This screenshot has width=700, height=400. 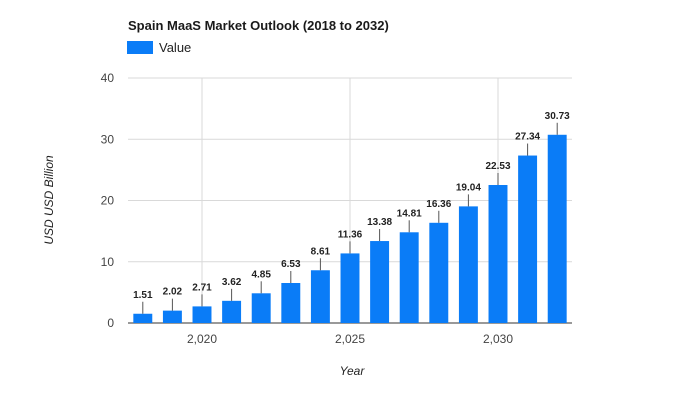 What do you see at coordinates (108, 139) in the screenshot?
I see `y-tick-label: 30` at bounding box center [108, 139].